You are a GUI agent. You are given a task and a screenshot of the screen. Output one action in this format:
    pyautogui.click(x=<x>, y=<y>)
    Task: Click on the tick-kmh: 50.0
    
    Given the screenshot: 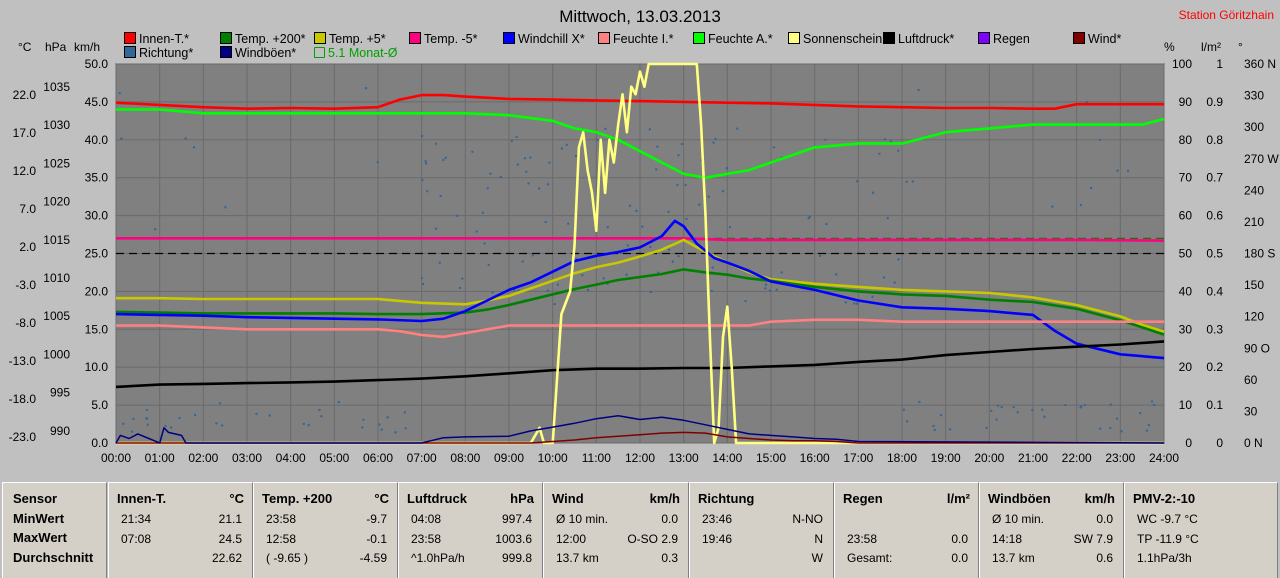 What is the action you would take?
    pyautogui.click(x=97, y=64)
    